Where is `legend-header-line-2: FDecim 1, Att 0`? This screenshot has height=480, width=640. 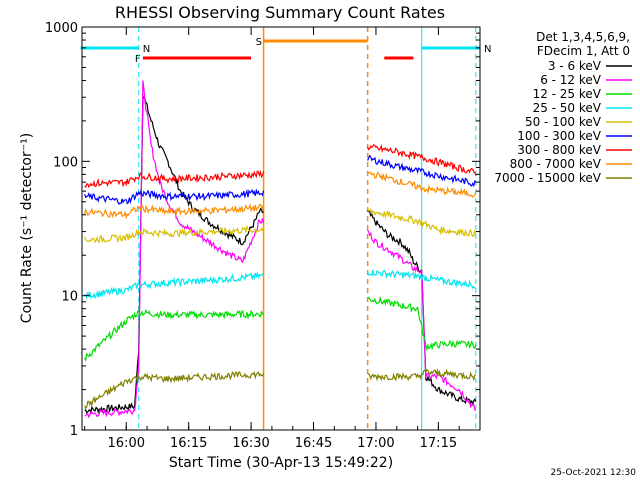 legend-header-line-2: FDecim 1, Att 0 is located at coordinates (583, 51).